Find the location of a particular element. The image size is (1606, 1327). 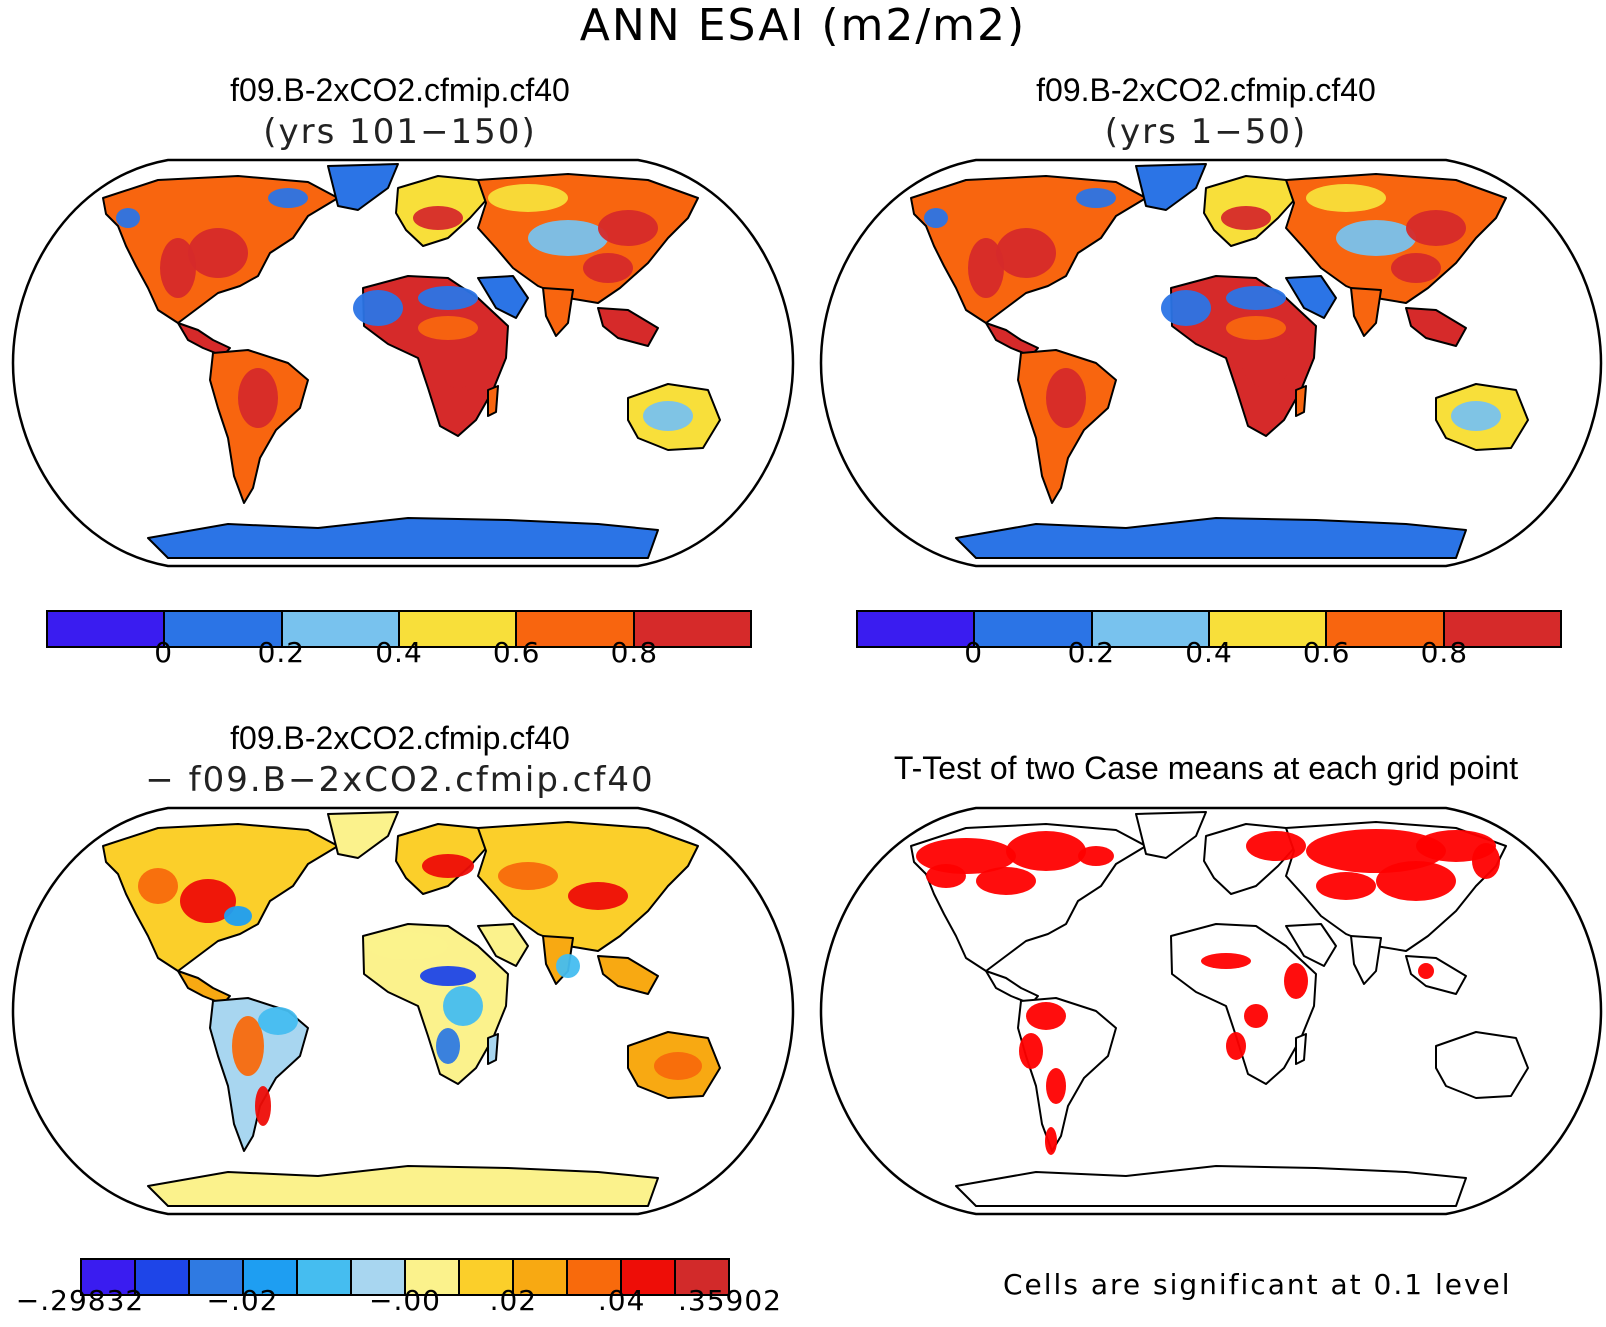

panel-title-top-right: f09.B-2xCO2.cfmip.cf40 is located at coordinates (1206, 90).